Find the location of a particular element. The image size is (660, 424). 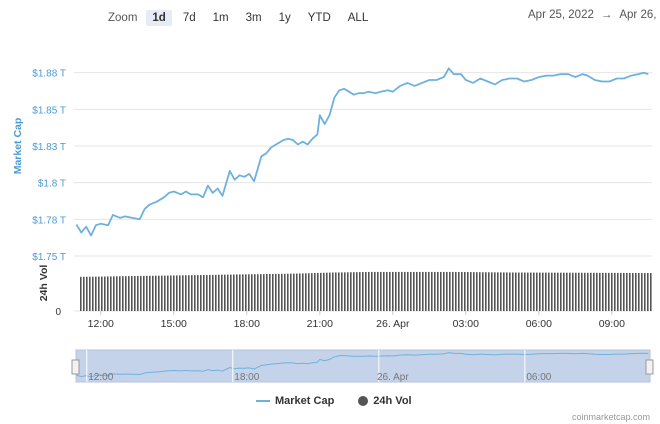

navigator-left-handle is located at coordinates (75, 367).